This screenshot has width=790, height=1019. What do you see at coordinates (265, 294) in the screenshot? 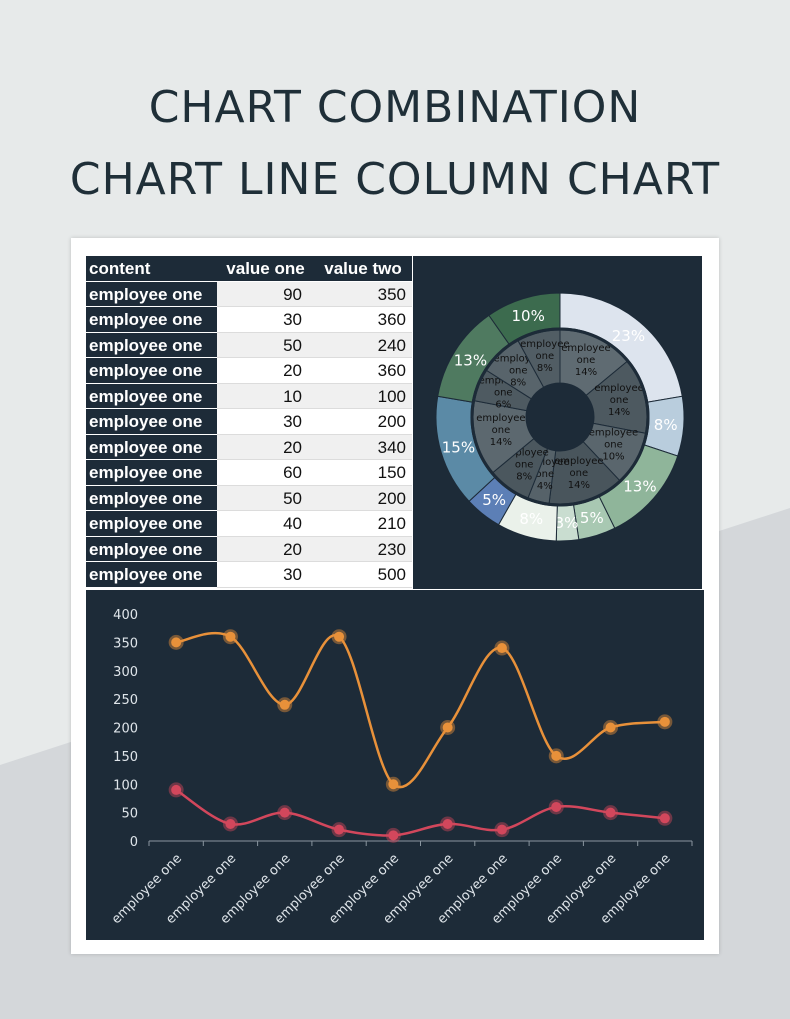
I see `value-one-cell: 90` at bounding box center [265, 294].